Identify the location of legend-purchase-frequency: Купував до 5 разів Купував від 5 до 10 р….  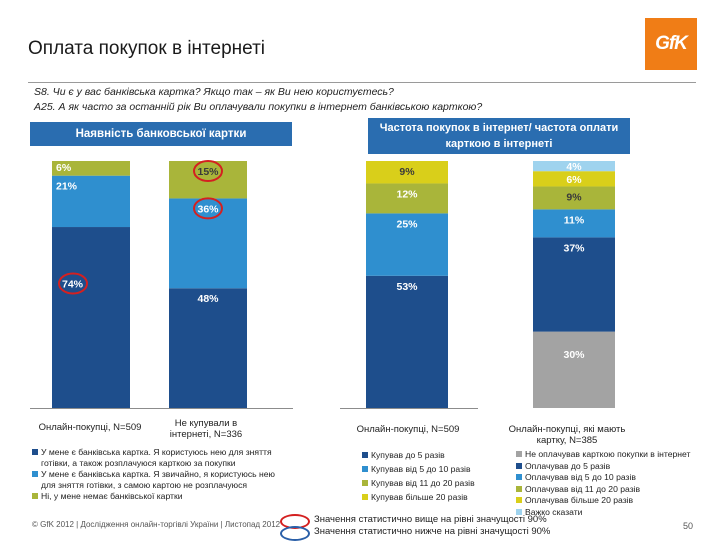
(432, 477).